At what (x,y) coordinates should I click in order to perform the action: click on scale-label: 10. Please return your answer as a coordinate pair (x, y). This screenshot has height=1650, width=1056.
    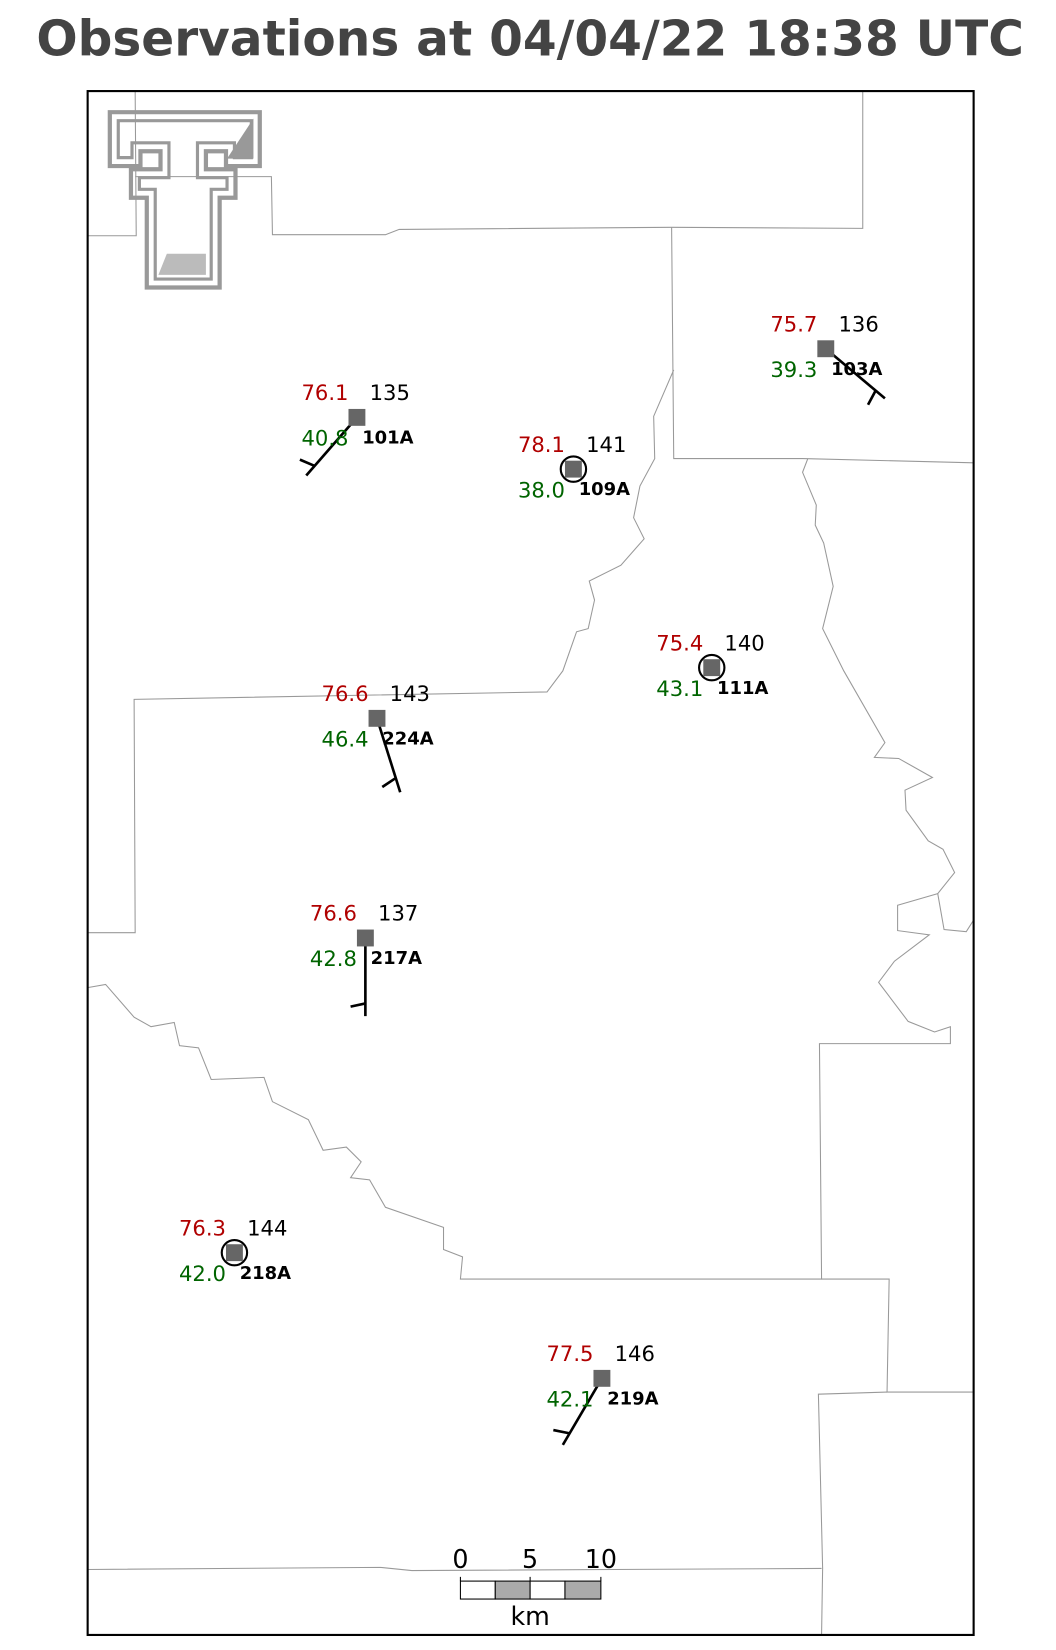
    Looking at the image, I should click on (601, 1559).